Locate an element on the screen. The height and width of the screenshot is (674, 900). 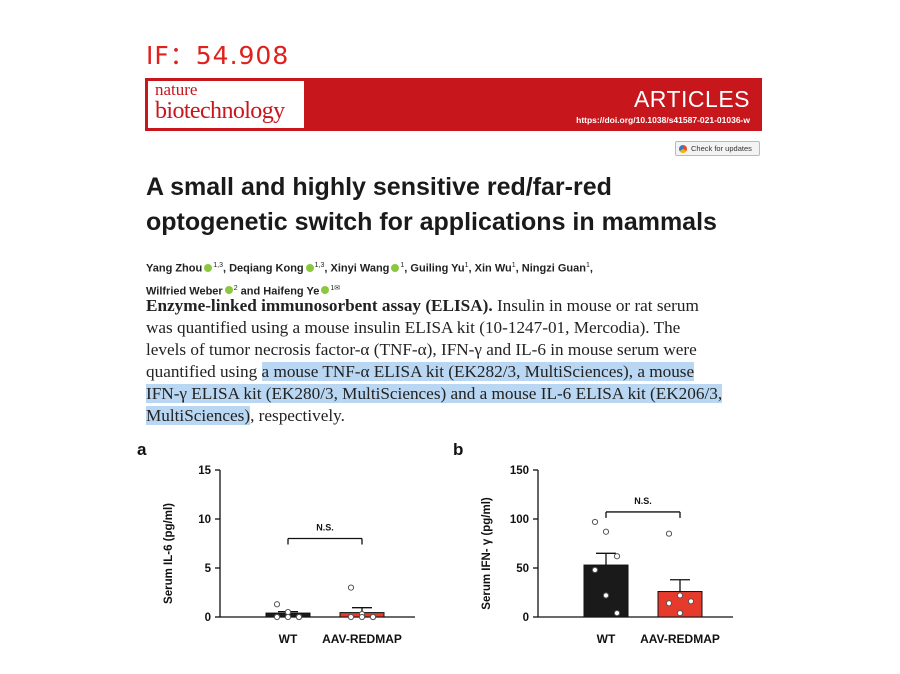
y-axis-title: Serum IFN- γ (pg/ml) is located at coordinates (487, 553).